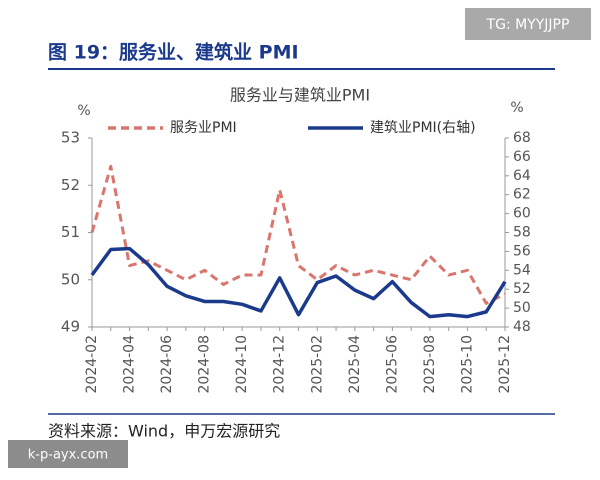  I want to click on source-note: 资料来源：Wind，申万宏源研究, so click(164, 431).